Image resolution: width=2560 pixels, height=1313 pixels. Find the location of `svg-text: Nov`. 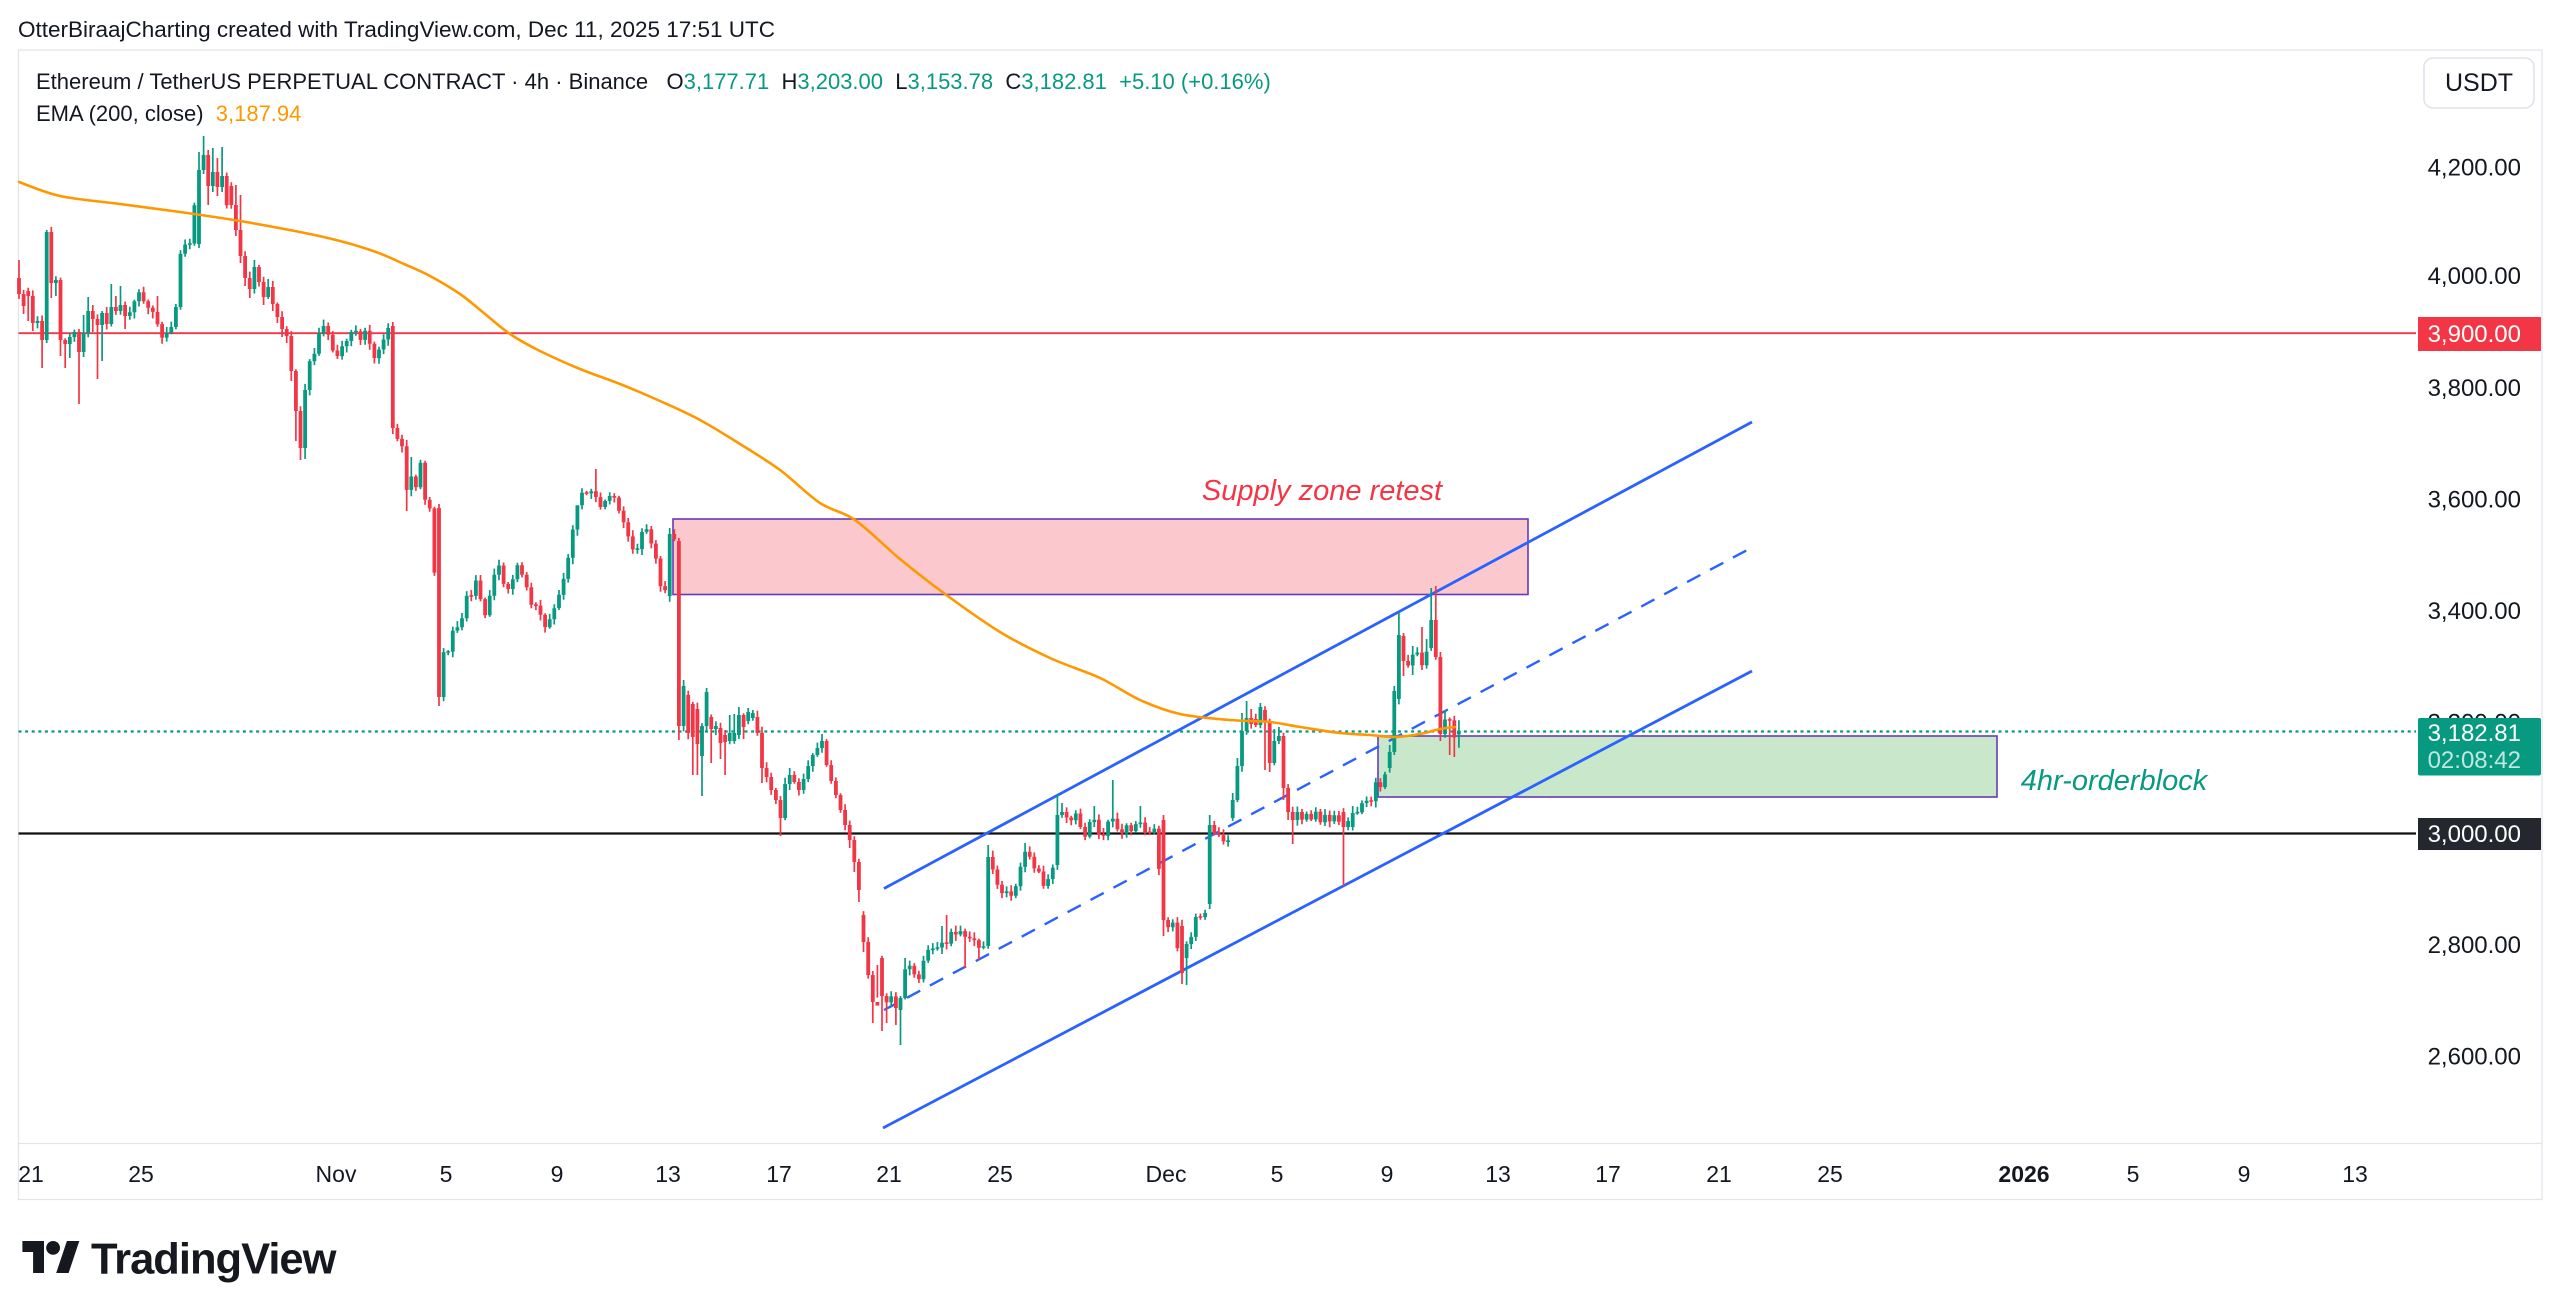

svg-text: Nov is located at coordinates (336, 1174).